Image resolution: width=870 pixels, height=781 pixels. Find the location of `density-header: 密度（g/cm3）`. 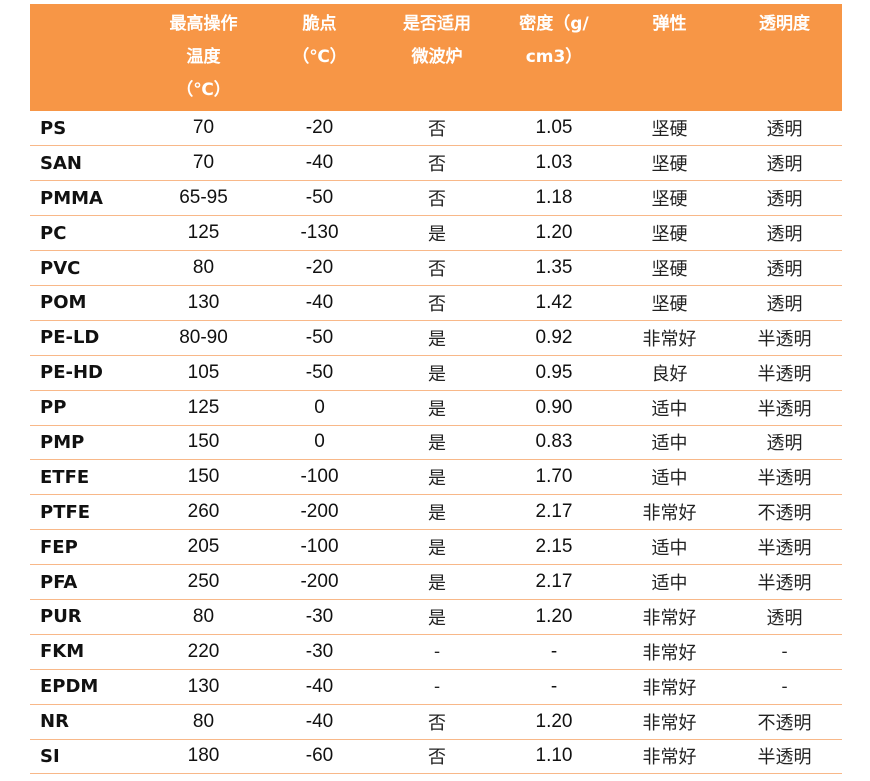

density-header: 密度（g/cm3） is located at coordinates (554, 57).